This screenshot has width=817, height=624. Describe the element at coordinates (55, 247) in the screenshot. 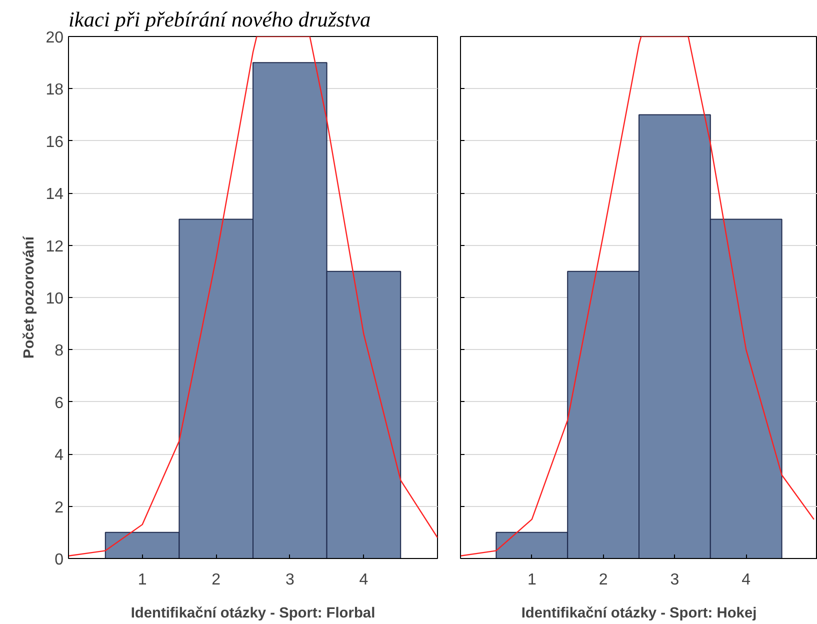

I see `y-tick-label: 12` at that location.